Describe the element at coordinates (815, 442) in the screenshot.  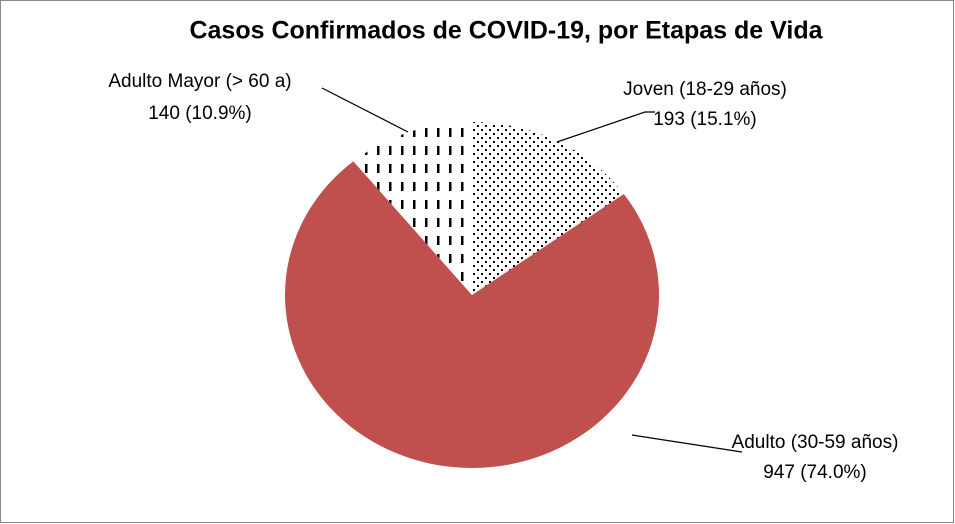
I see `slice-label: Adulto (30-59 años)` at that location.